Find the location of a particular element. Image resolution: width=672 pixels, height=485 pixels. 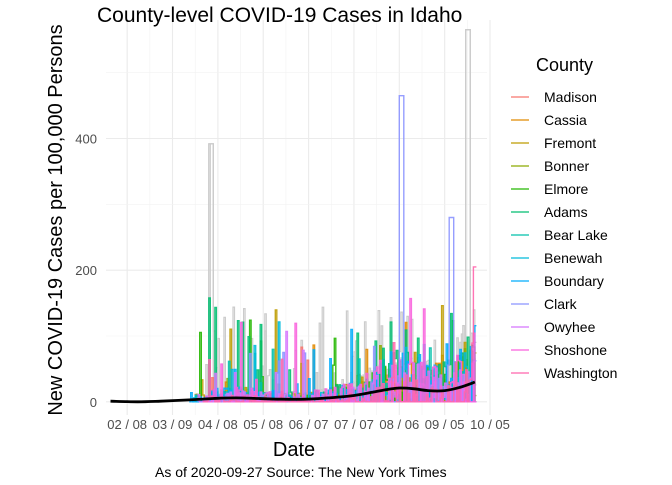

x-tick-label: 07 / 07 is located at coordinates (354, 424).